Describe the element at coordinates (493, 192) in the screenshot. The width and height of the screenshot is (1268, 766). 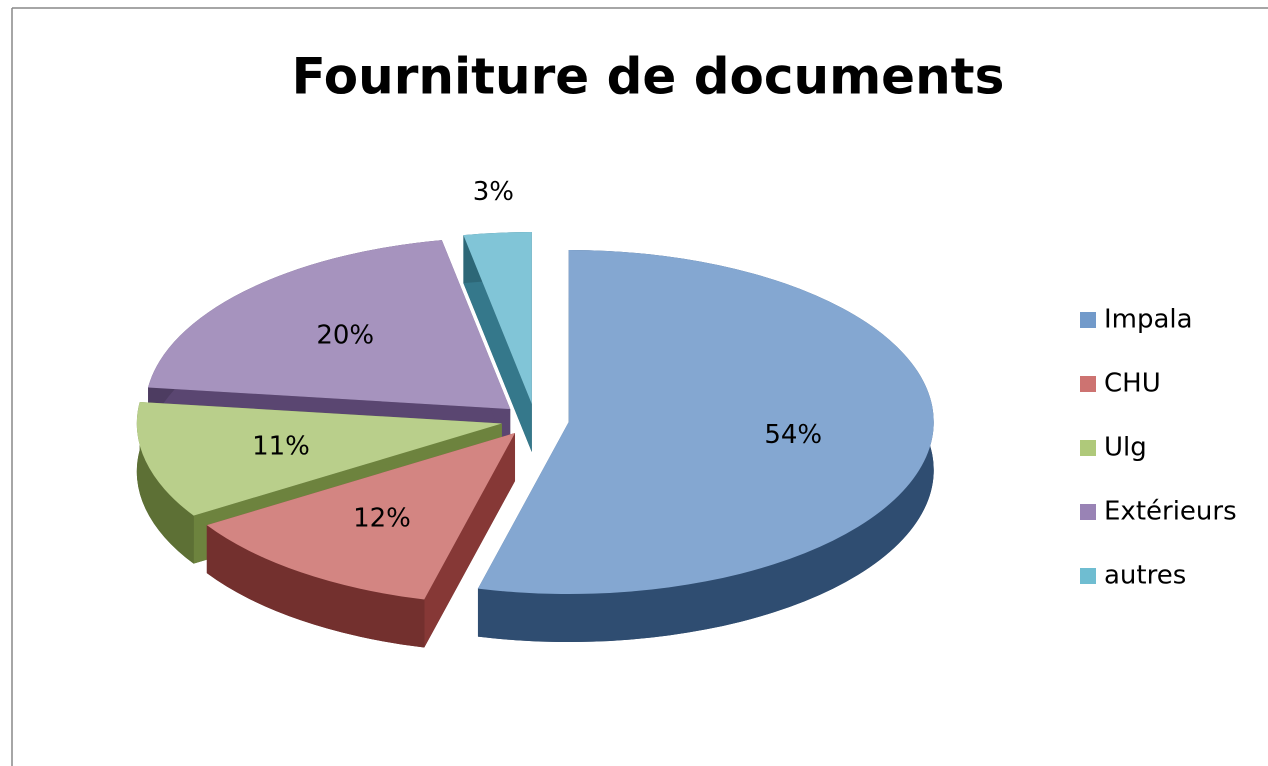
I see `data-label: 3%` at that location.